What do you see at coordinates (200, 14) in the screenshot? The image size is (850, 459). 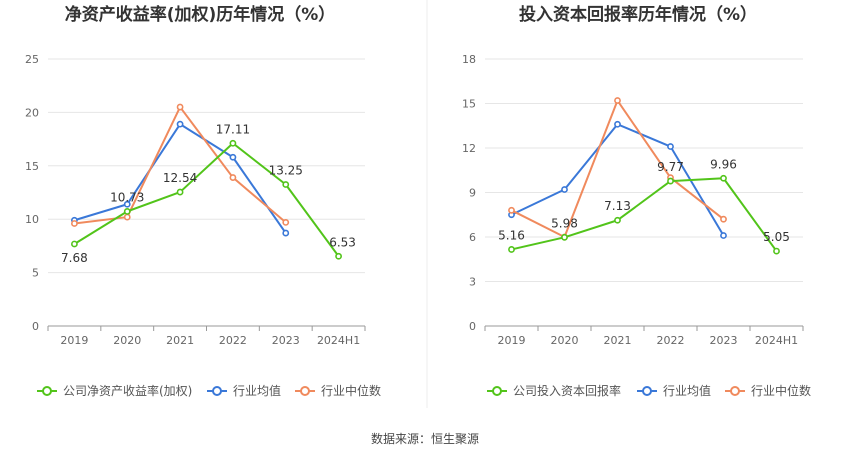 I see `chart-title: 净资产收益率(加权)历年情况（%）` at bounding box center [200, 14].